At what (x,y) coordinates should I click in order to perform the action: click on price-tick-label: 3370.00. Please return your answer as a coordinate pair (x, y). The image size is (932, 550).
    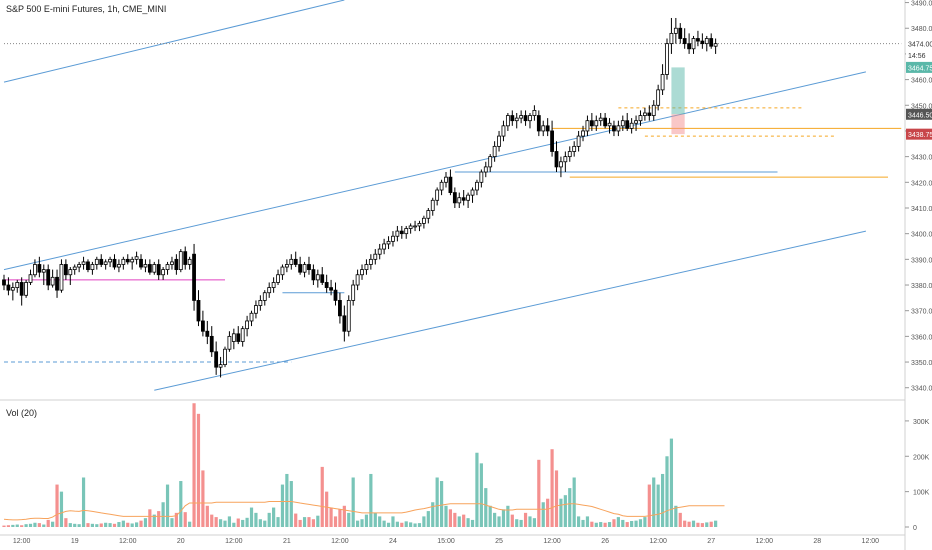
    Looking at the image, I should click on (921, 312).